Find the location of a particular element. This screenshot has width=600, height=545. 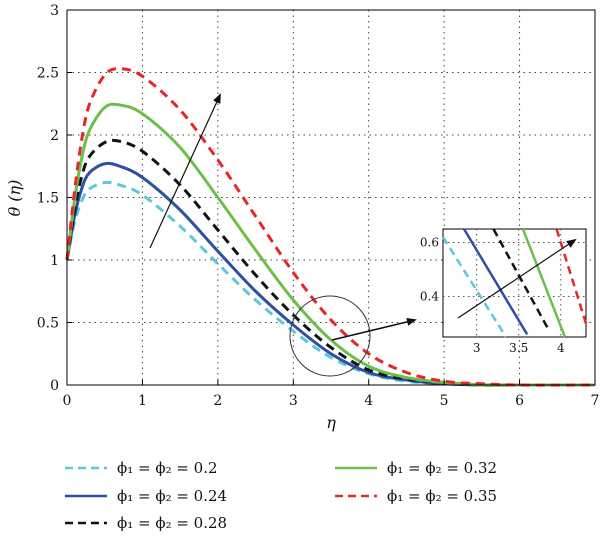

inset-x-tick-label: 3 is located at coordinates (477, 348).